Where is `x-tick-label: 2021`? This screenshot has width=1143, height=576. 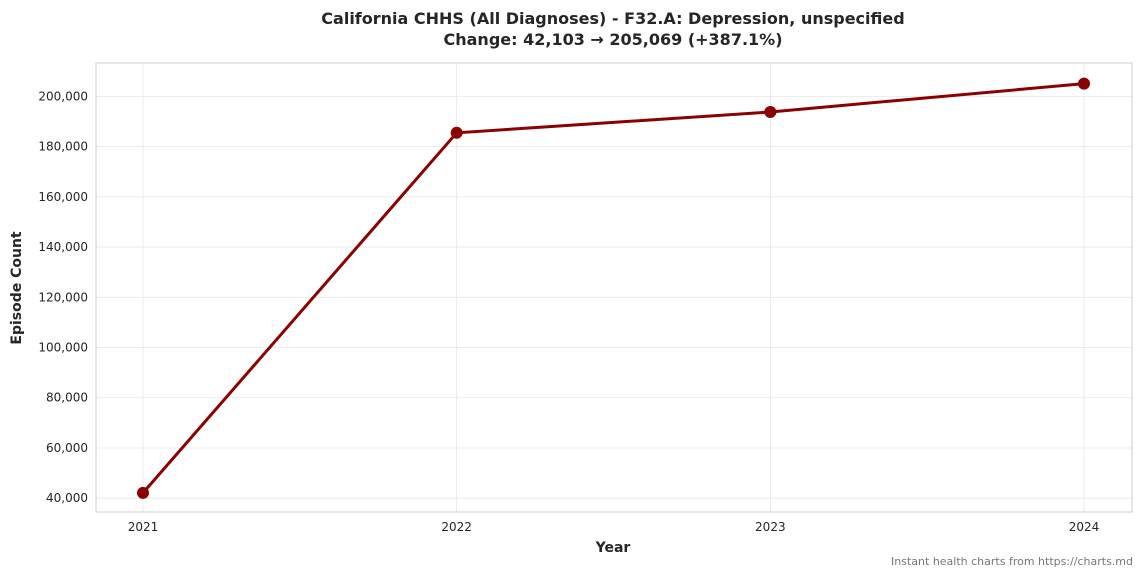 x-tick-label: 2021 is located at coordinates (143, 527).